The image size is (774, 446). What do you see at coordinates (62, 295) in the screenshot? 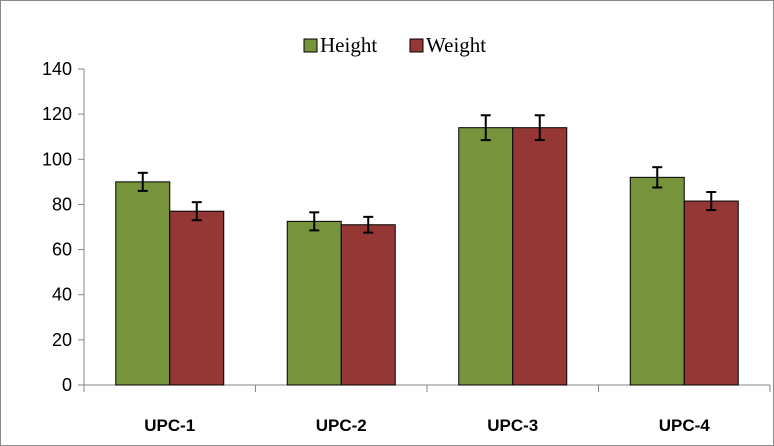
I see `y-tick-label: 40` at bounding box center [62, 295].